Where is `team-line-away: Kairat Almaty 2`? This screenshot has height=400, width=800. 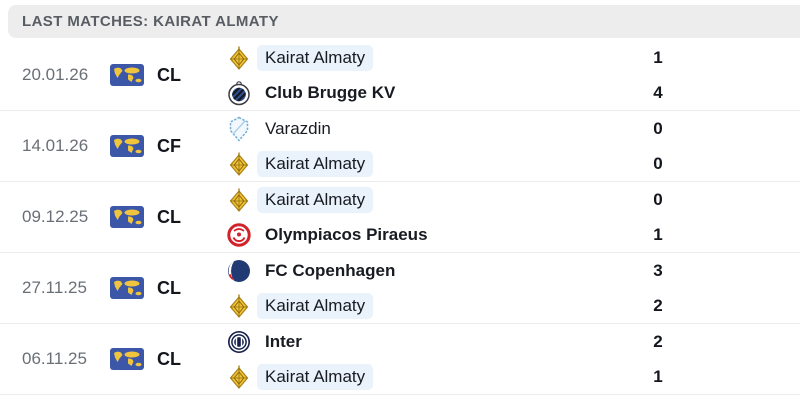 team-line-away: Kairat Almaty 2 is located at coordinates (449, 306).